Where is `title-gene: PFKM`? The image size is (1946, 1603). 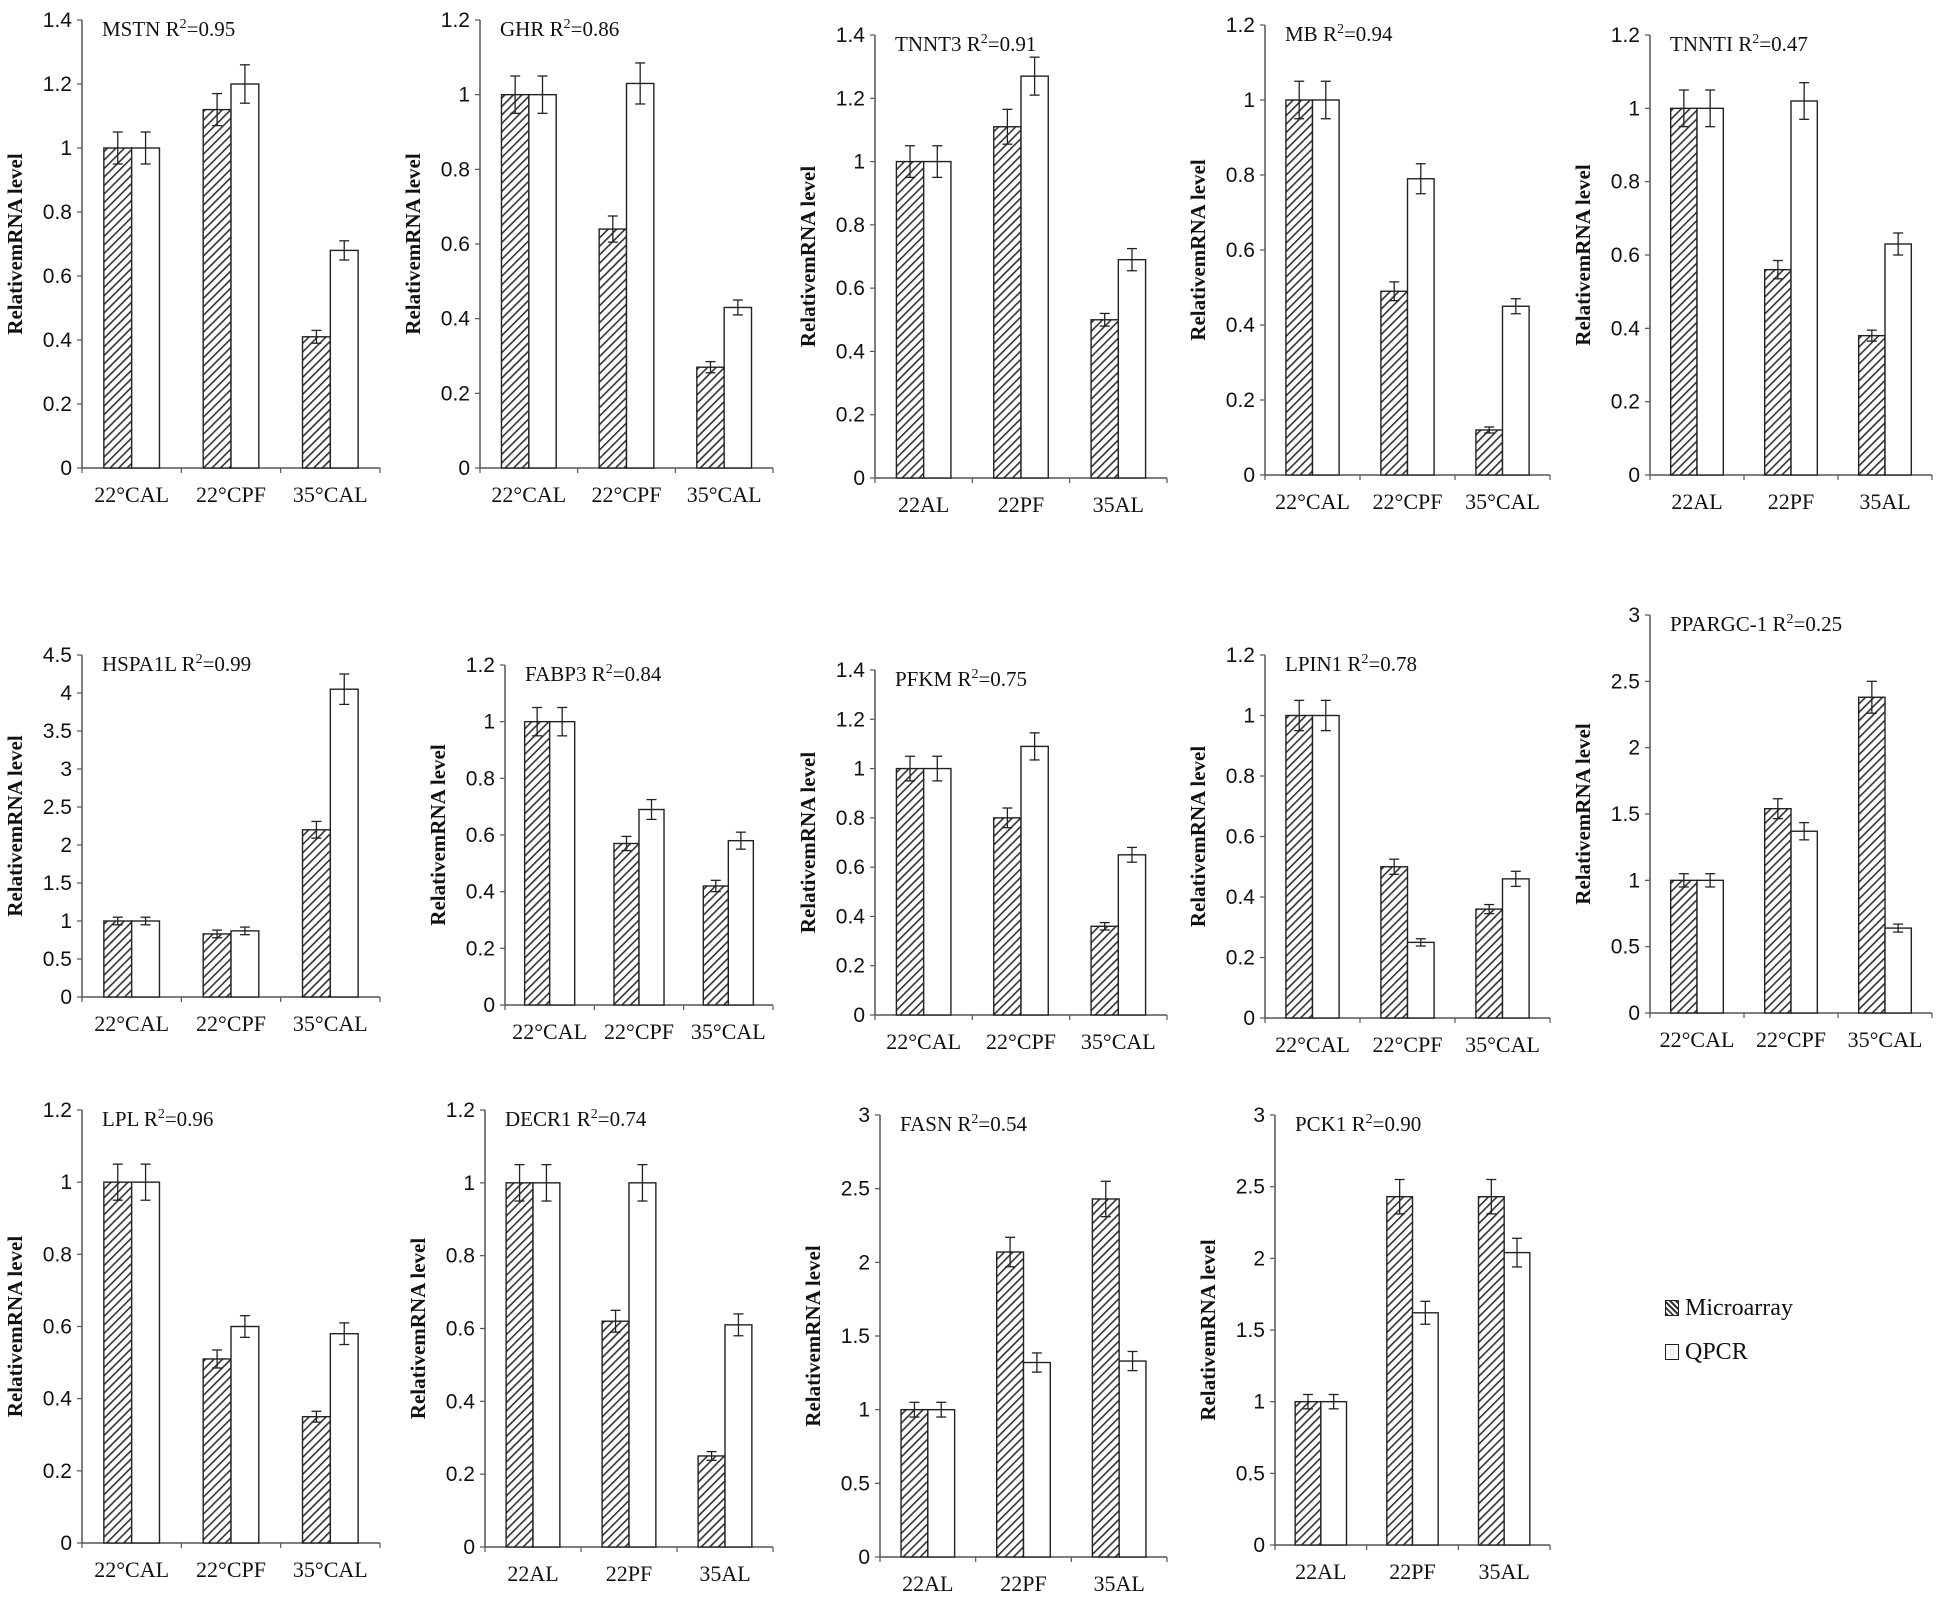 title-gene: PFKM is located at coordinates (926, 679).